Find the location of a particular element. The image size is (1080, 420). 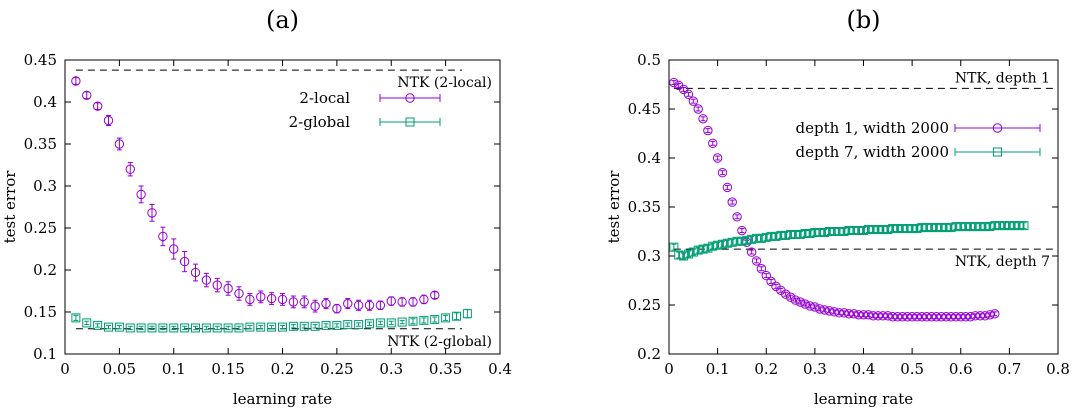

x-tick-label: 0.15 is located at coordinates (227, 369).